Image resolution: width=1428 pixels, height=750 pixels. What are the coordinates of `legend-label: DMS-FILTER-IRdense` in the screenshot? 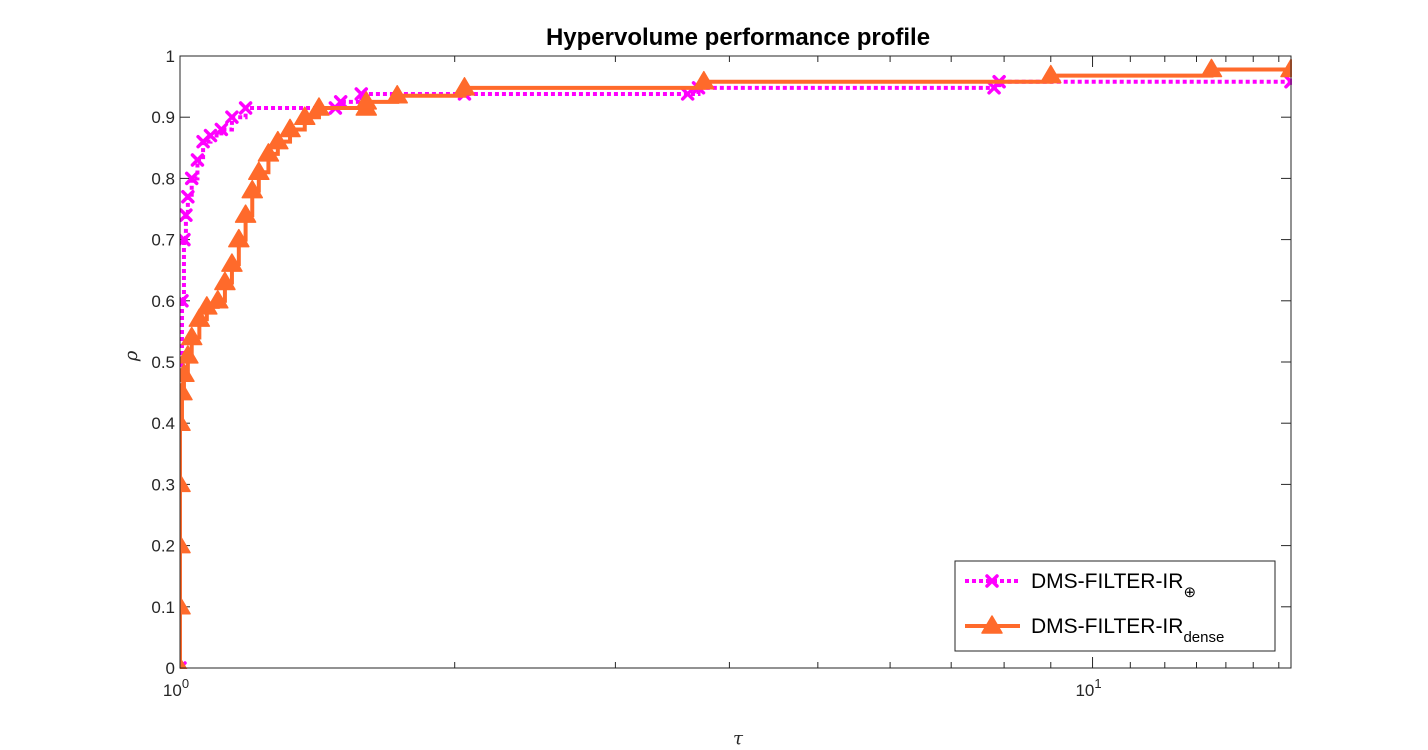 It's located at (1127, 630).